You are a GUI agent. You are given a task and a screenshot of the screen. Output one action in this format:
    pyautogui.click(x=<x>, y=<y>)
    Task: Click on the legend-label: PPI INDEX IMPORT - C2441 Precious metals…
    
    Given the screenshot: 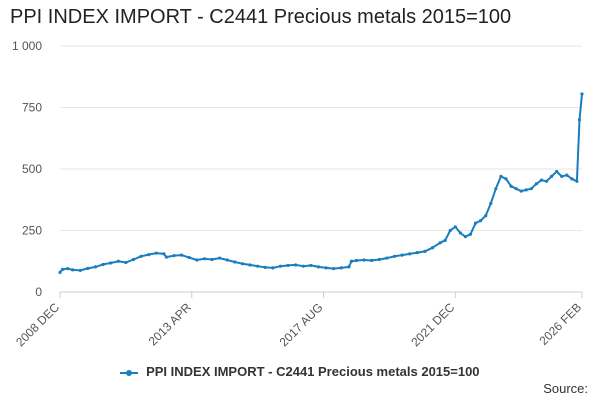 What is the action you would take?
    pyautogui.click(x=313, y=371)
    